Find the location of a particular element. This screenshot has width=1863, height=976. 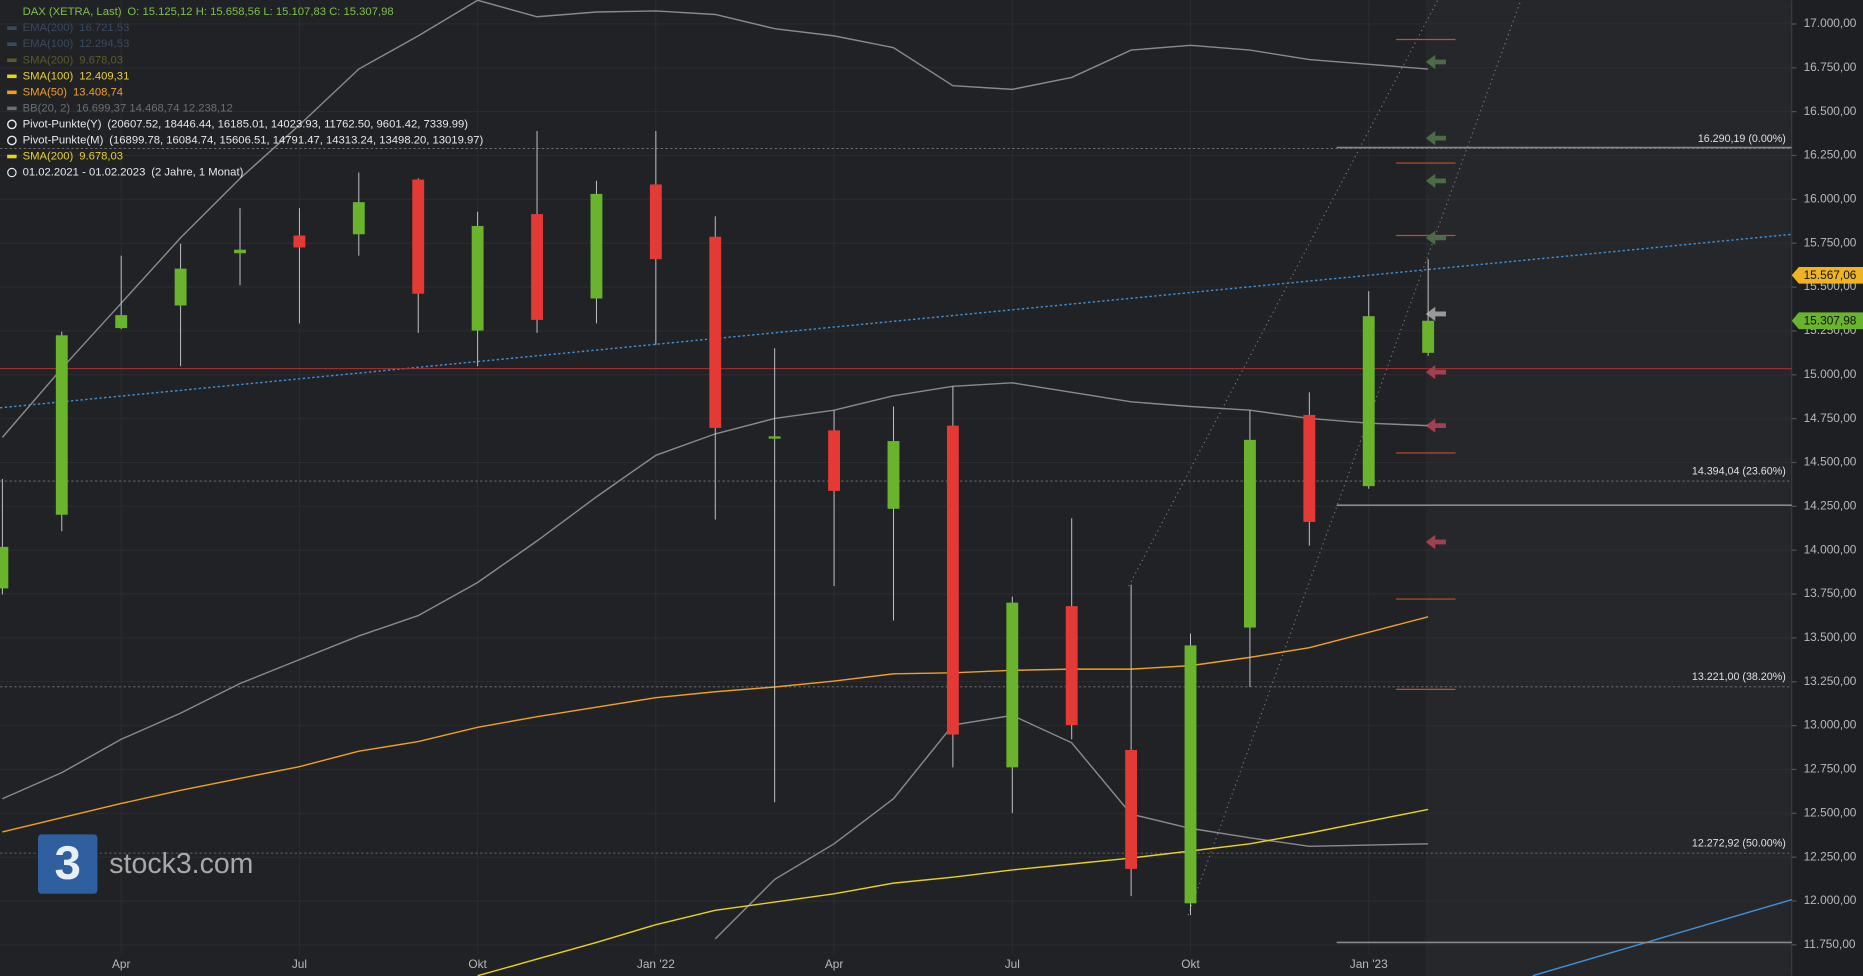

legend-value: 13.408,74 is located at coordinates (98, 92).